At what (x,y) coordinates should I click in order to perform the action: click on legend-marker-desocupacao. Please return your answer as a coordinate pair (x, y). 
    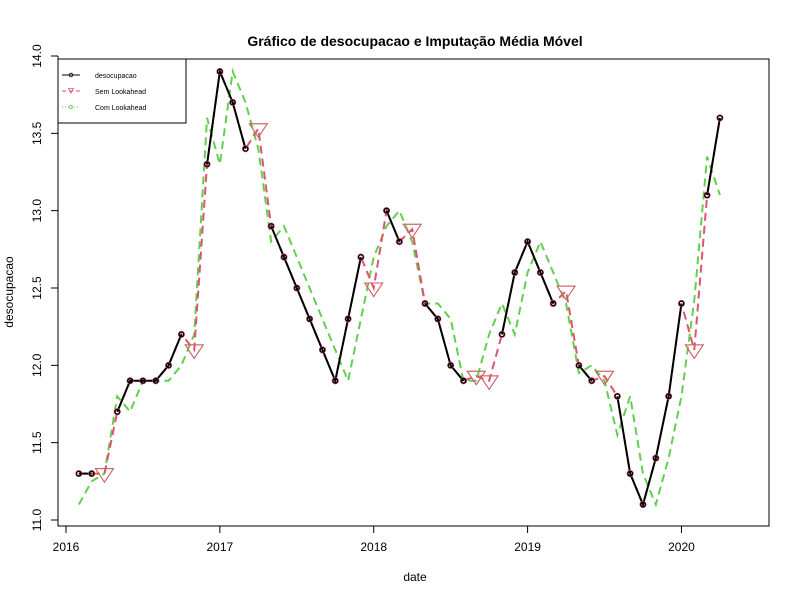
    Looking at the image, I should click on (71, 75).